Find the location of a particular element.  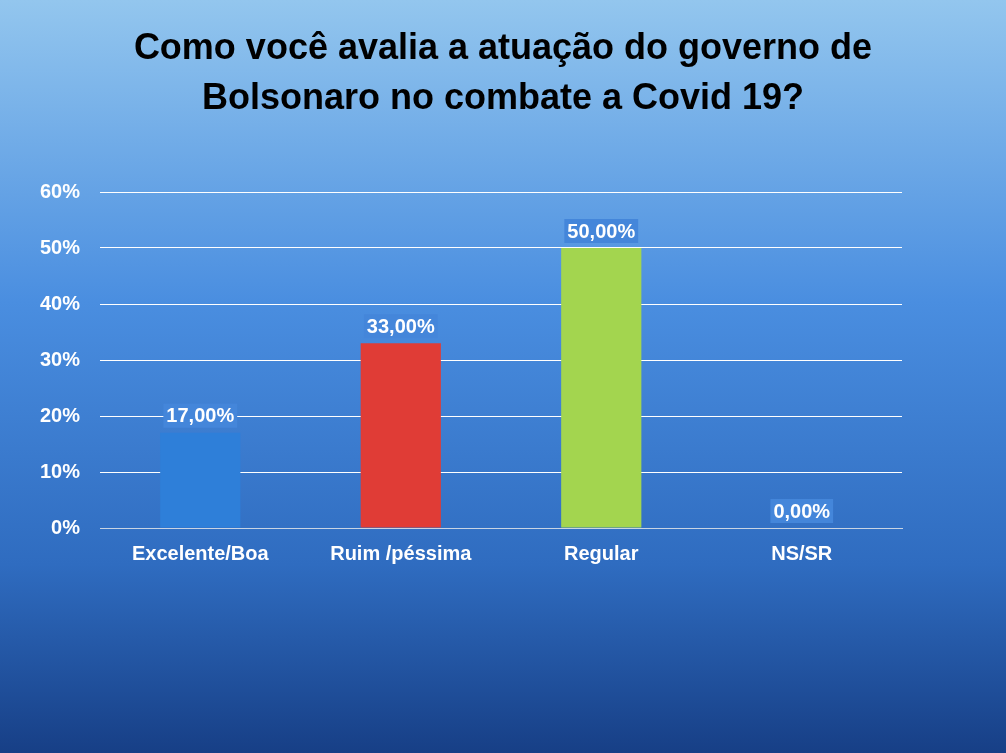

y-tick-label: 20% is located at coordinates (60, 414).